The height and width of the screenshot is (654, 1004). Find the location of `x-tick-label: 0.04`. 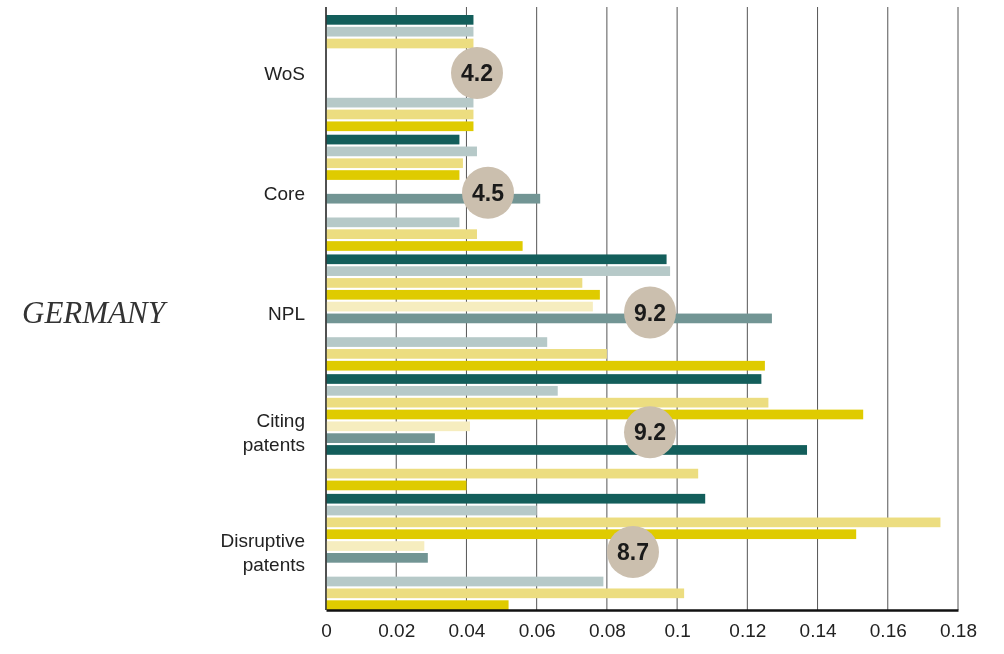

x-tick-label: 0.04 is located at coordinates (467, 631).